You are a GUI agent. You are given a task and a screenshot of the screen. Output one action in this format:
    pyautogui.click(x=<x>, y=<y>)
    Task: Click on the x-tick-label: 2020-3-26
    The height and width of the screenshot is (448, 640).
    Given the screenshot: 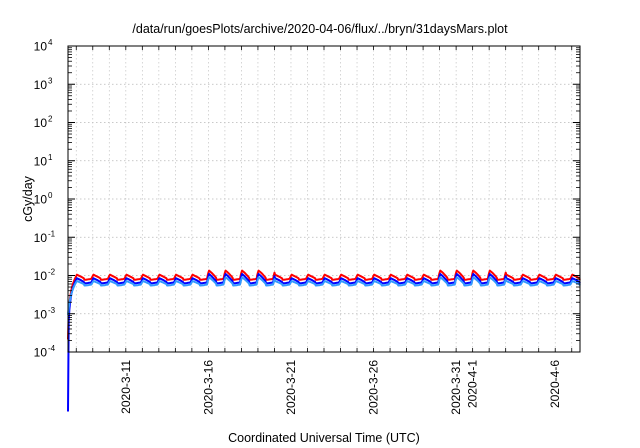 What is the action you would take?
    pyautogui.click(x=374, y=387)
    